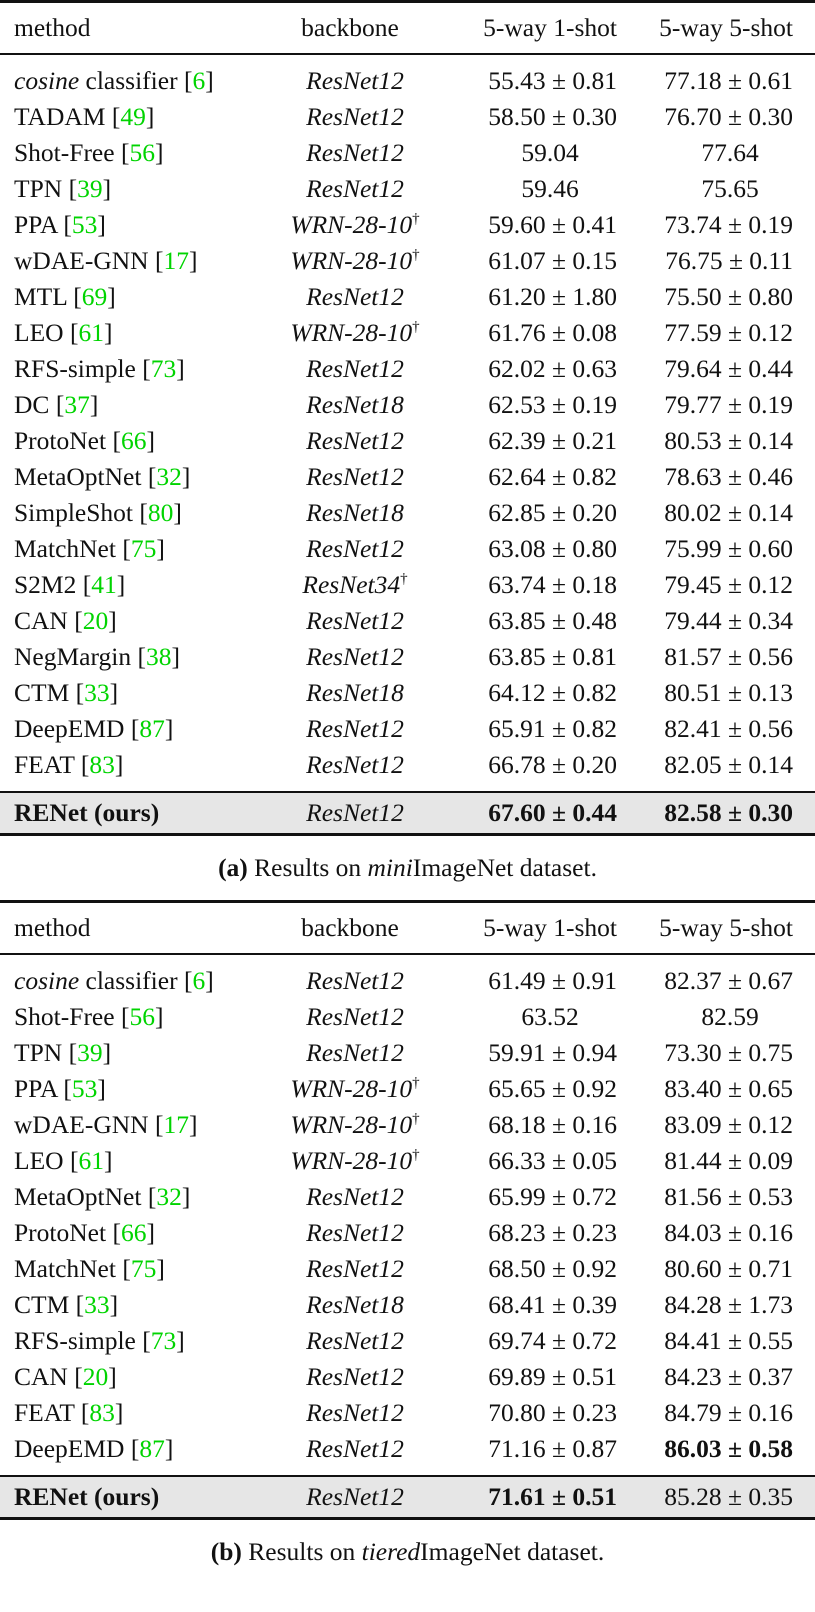  What do you see at coordinates (133, 116) in the screenshot?
I see `citation-link: 49` at bounding box center [133, 116].